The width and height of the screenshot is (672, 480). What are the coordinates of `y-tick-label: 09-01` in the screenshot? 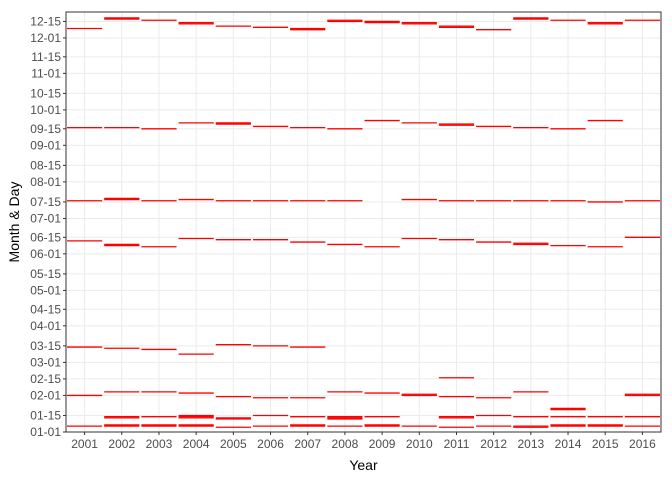 It's located at (45, 145).